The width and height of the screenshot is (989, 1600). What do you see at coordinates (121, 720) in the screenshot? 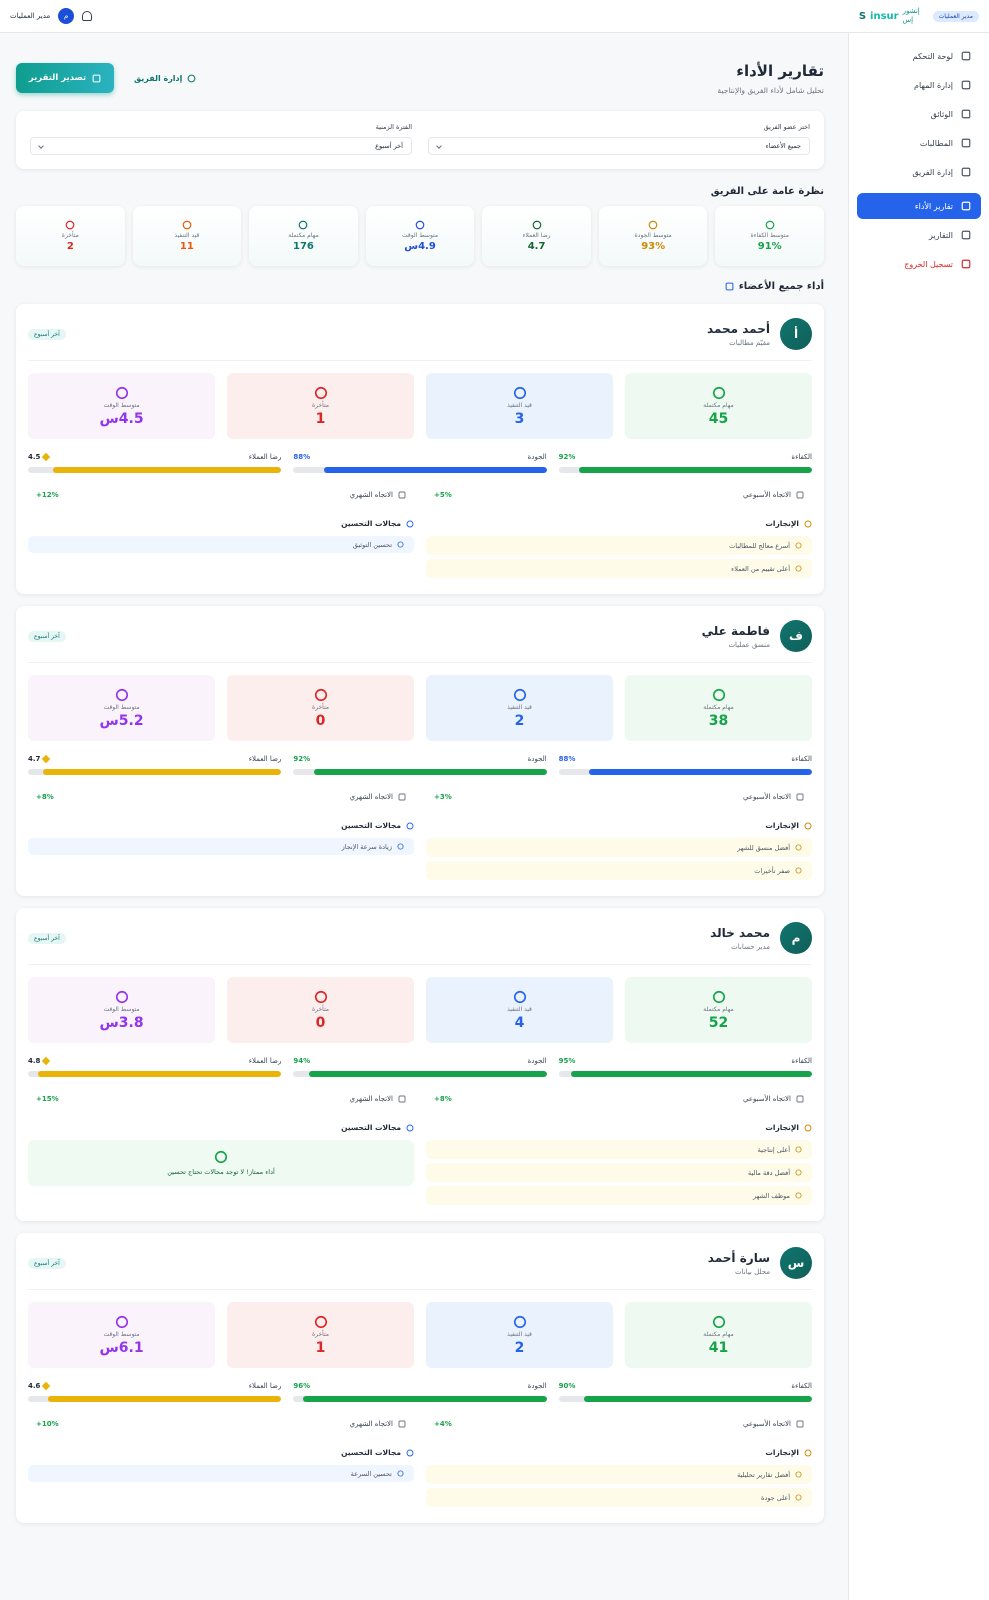
I see `stat-value: 5.2س` at bounding box center [121, 720].